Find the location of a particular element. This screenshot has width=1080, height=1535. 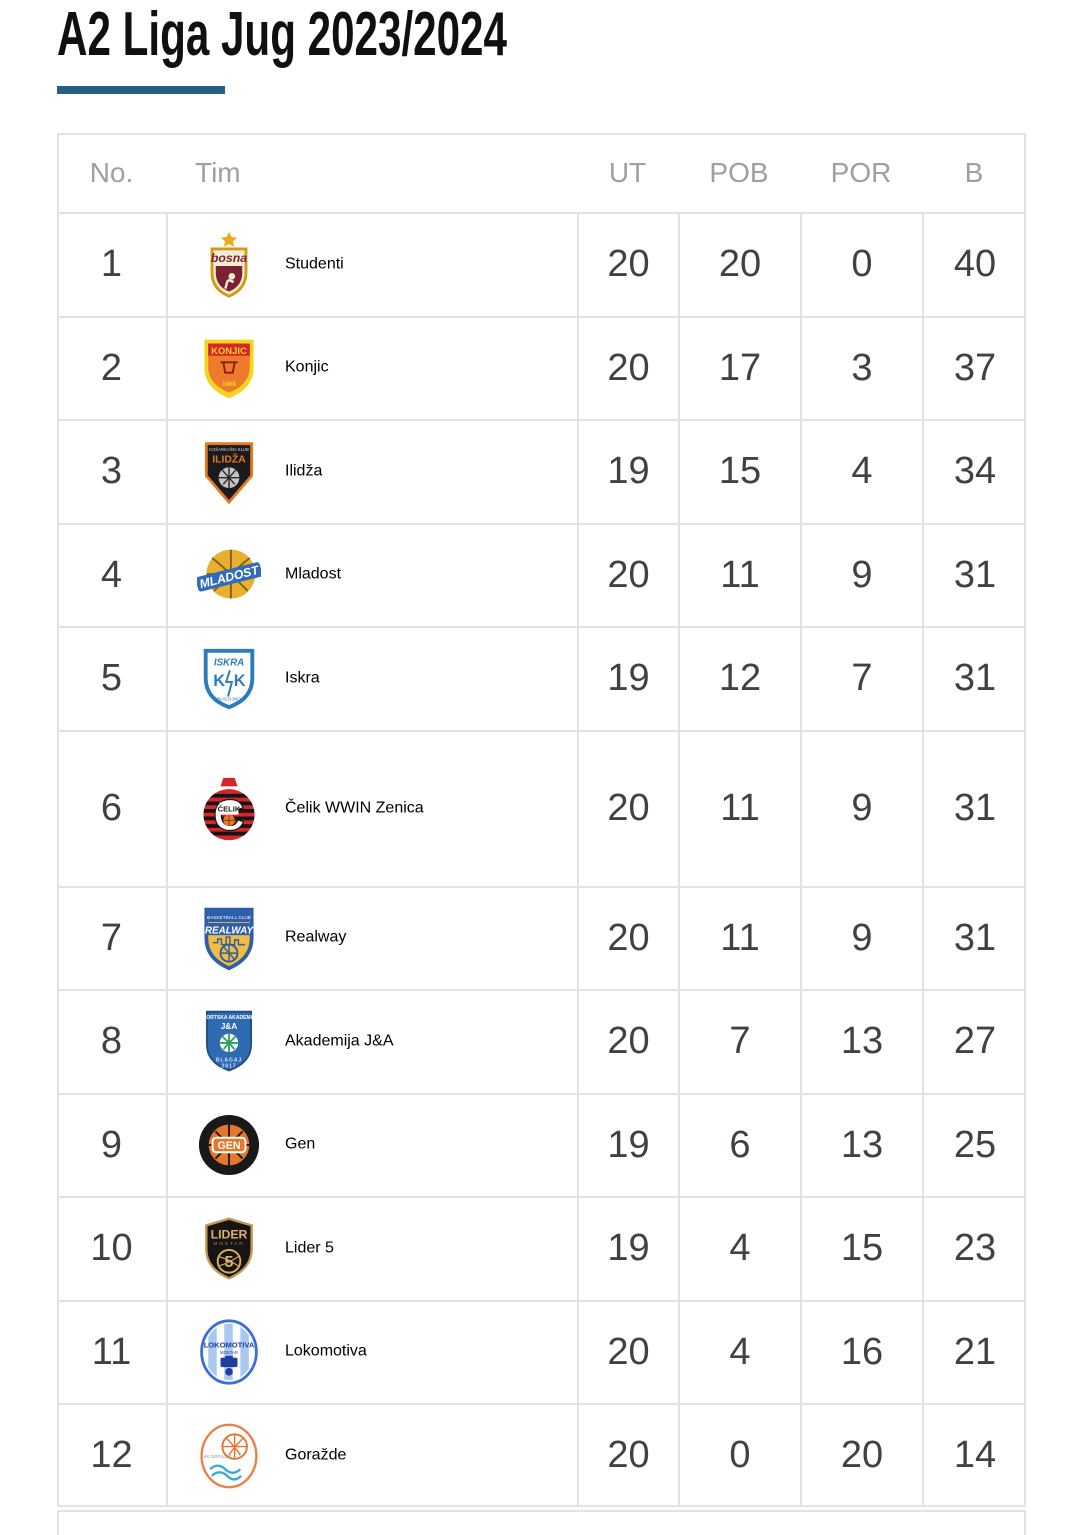

team-cell: LOKOMOTIVA MOSTAR Lokomotiva is located at coordinates (371, 1352).